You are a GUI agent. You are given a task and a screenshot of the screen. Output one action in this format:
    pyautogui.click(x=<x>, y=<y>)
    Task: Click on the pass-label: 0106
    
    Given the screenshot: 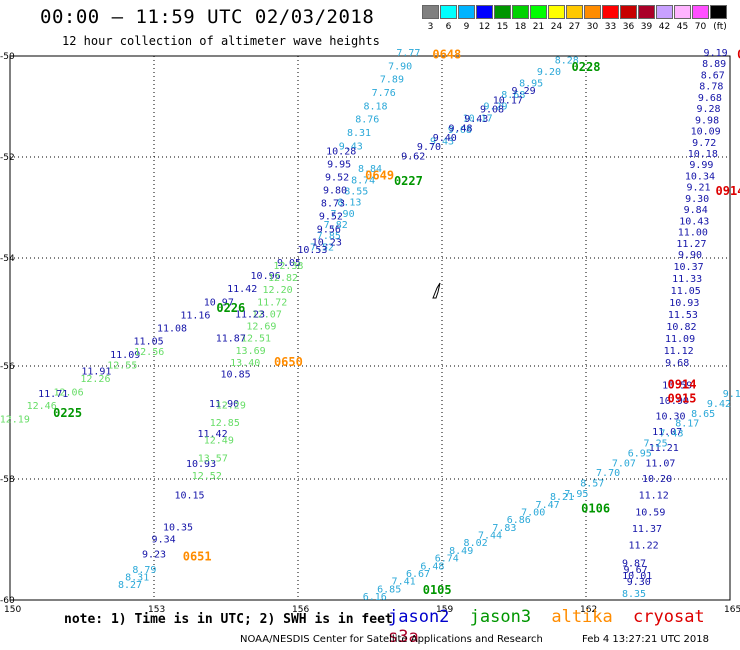 What is the action you would take?
    pyautogui.click(x=595, y=508)
    